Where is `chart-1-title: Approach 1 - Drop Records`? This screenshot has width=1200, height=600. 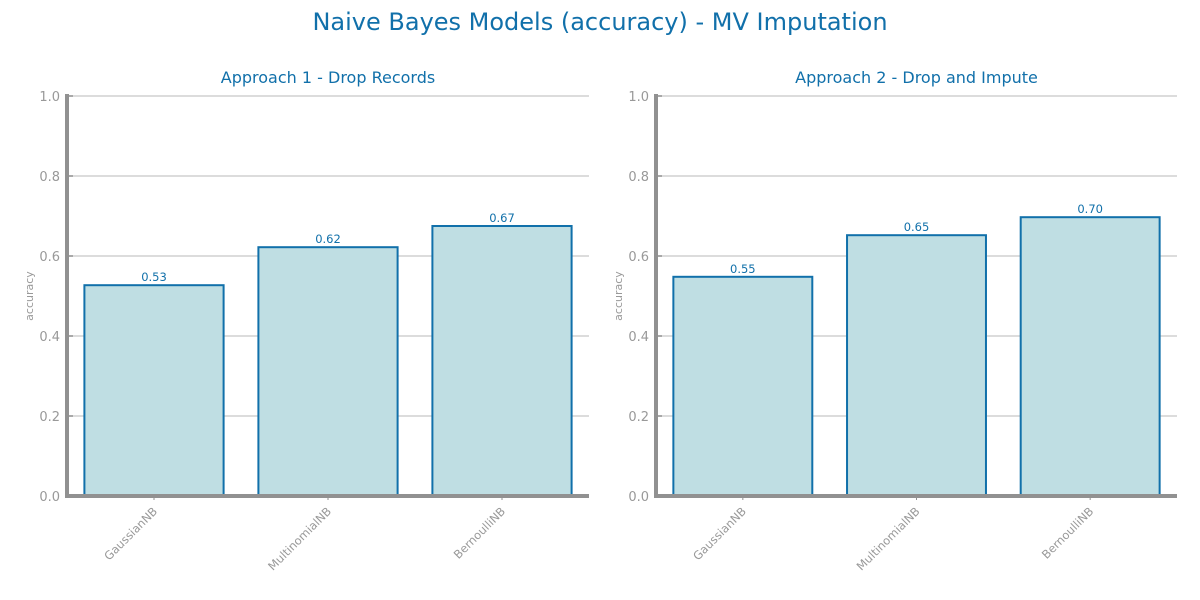
chart-1-title: Approach 1 - Drop Records is located at coordinates (328, 77).